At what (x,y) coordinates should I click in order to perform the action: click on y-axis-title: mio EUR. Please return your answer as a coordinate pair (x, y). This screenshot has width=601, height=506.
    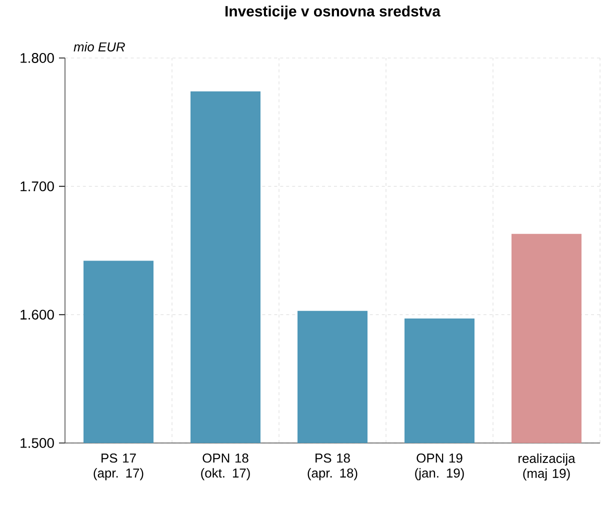
    Looking at the image, I should click on (99, 47).